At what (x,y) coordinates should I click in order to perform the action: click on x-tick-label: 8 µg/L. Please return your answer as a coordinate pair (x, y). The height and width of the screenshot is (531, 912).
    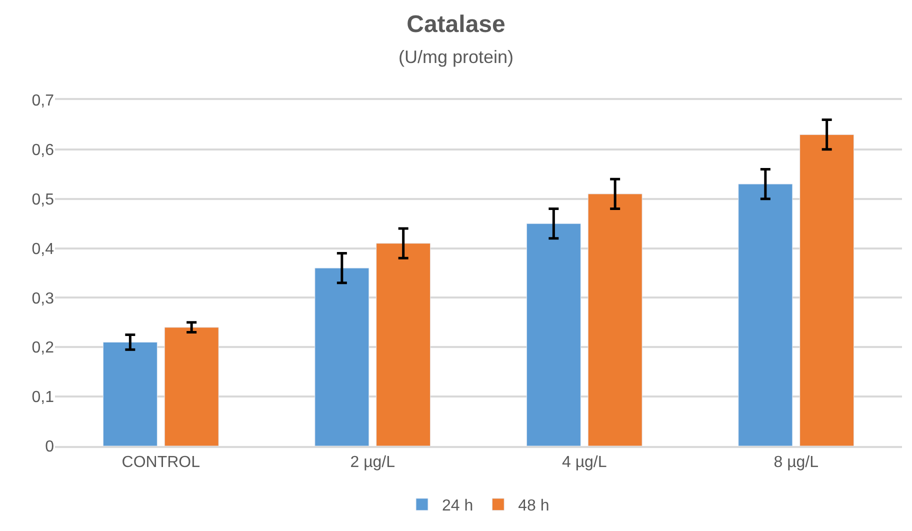
    Looking at the image, I should click on (796, 463).